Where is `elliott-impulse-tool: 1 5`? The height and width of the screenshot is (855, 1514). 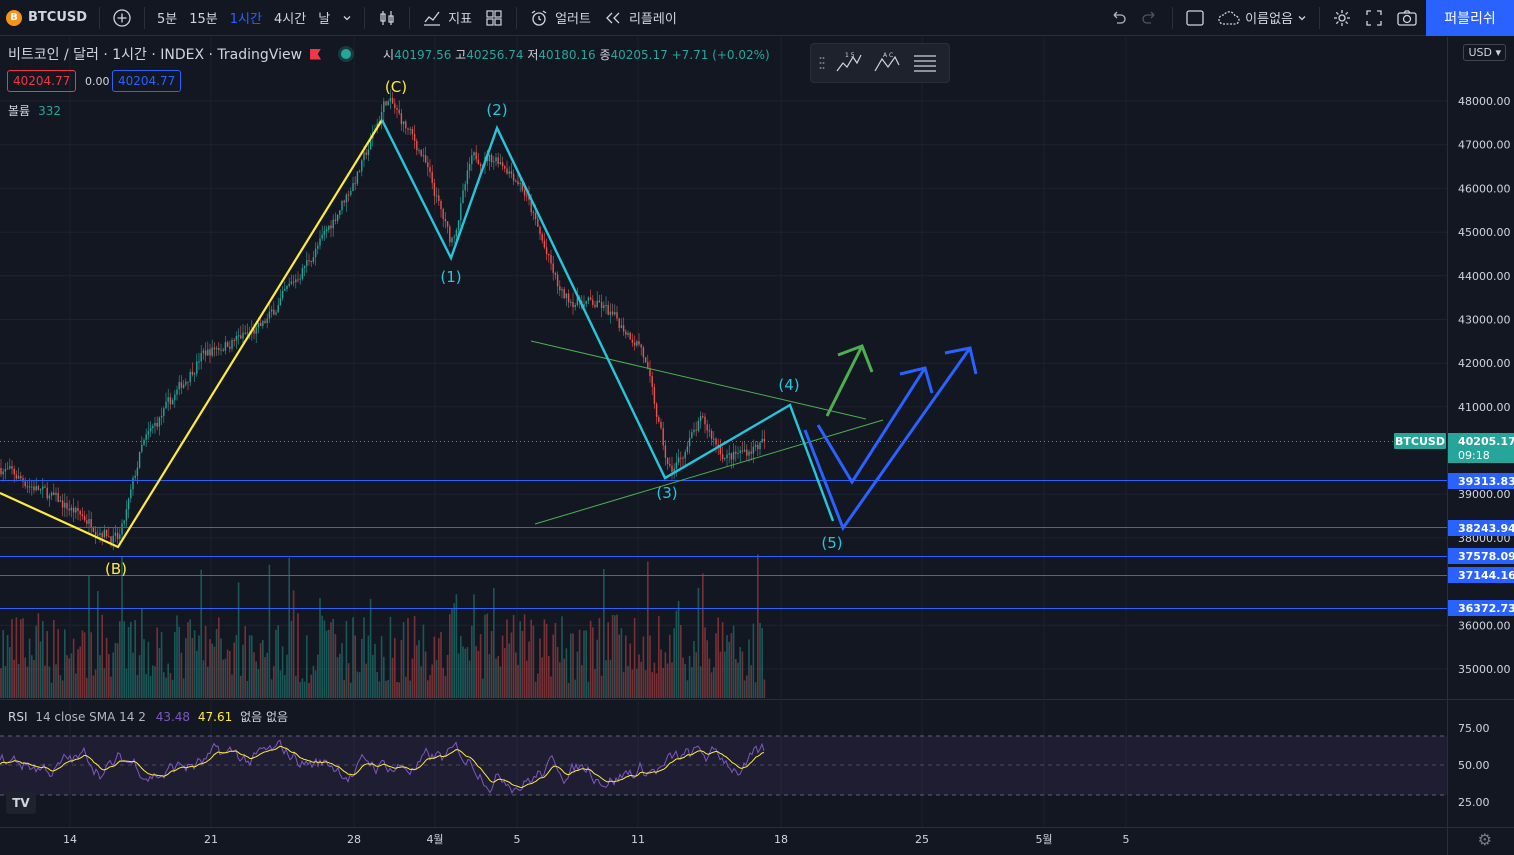
elliott-impulse-tool: 1 5 is located at coordinates (849, 63).